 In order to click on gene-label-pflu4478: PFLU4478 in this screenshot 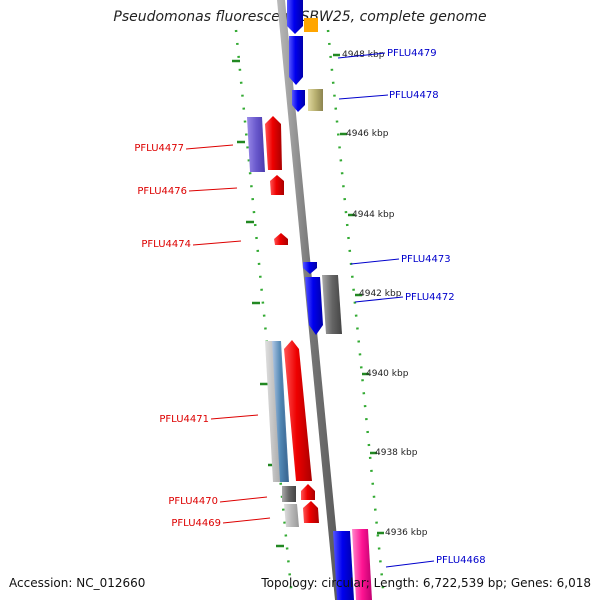, I will do `click(414, 95)`.